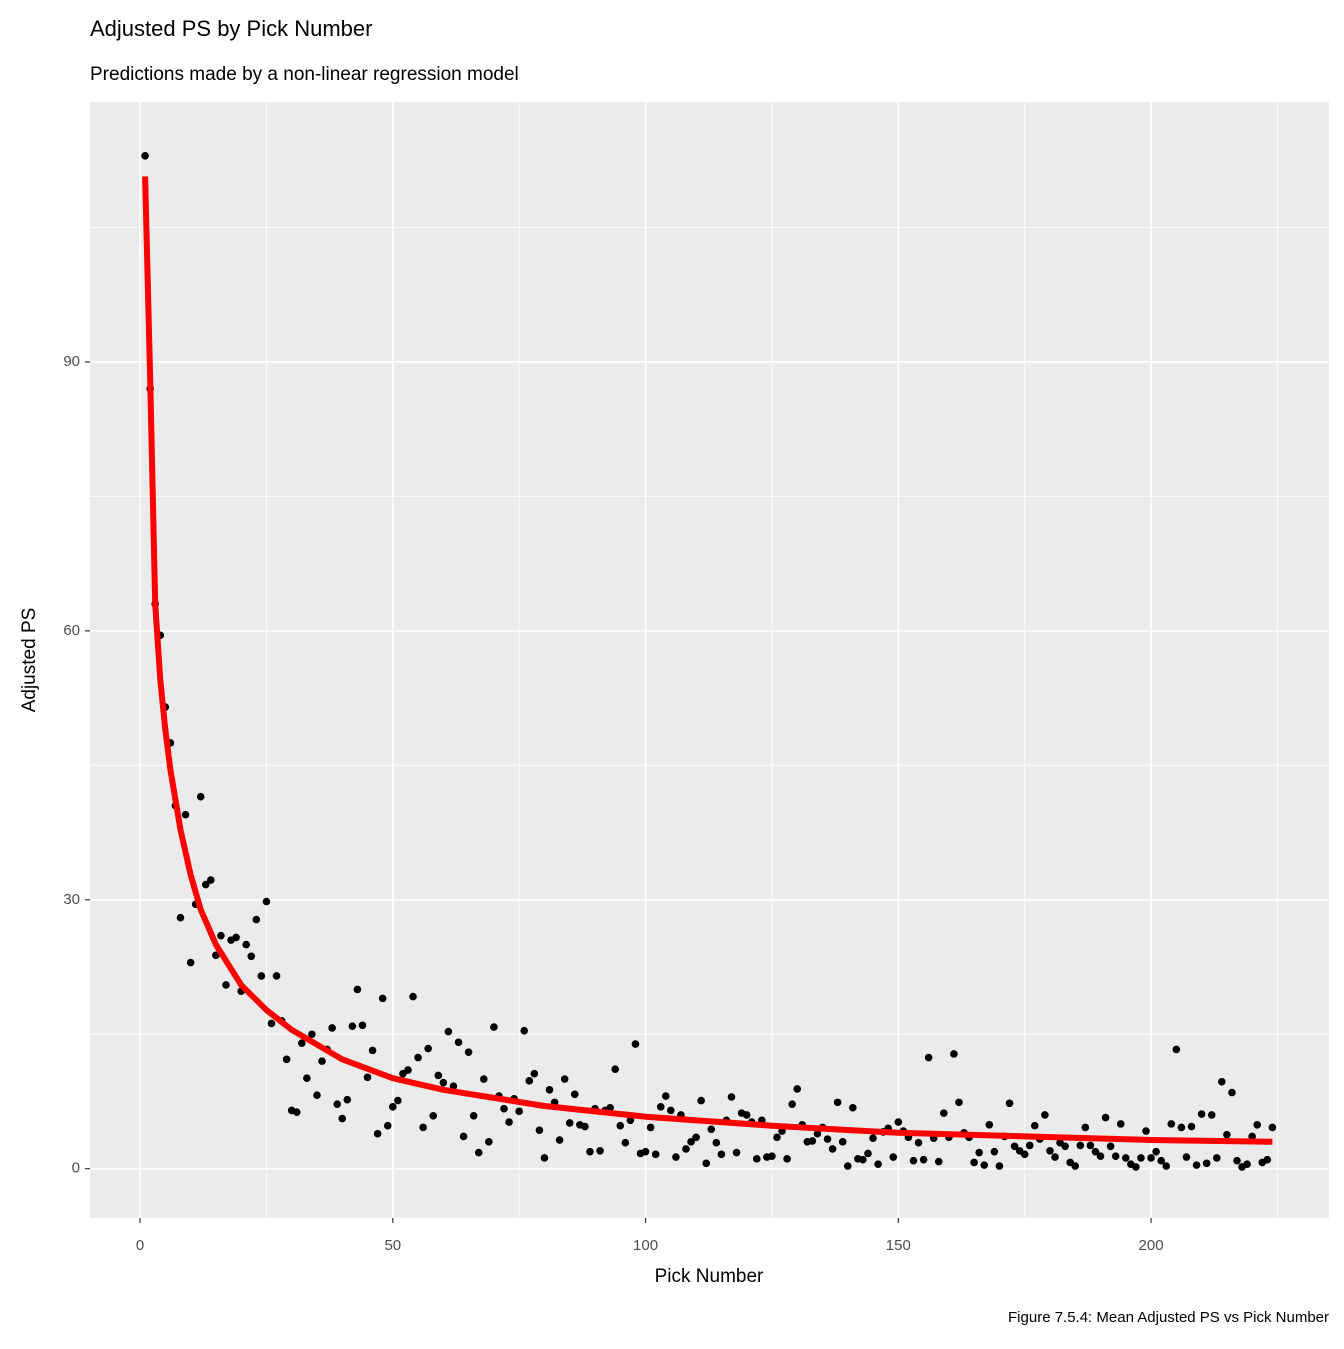  Describe the element at coordinates (71, 899) in the screenshot. I see `y-tick-label: 30` at that location.